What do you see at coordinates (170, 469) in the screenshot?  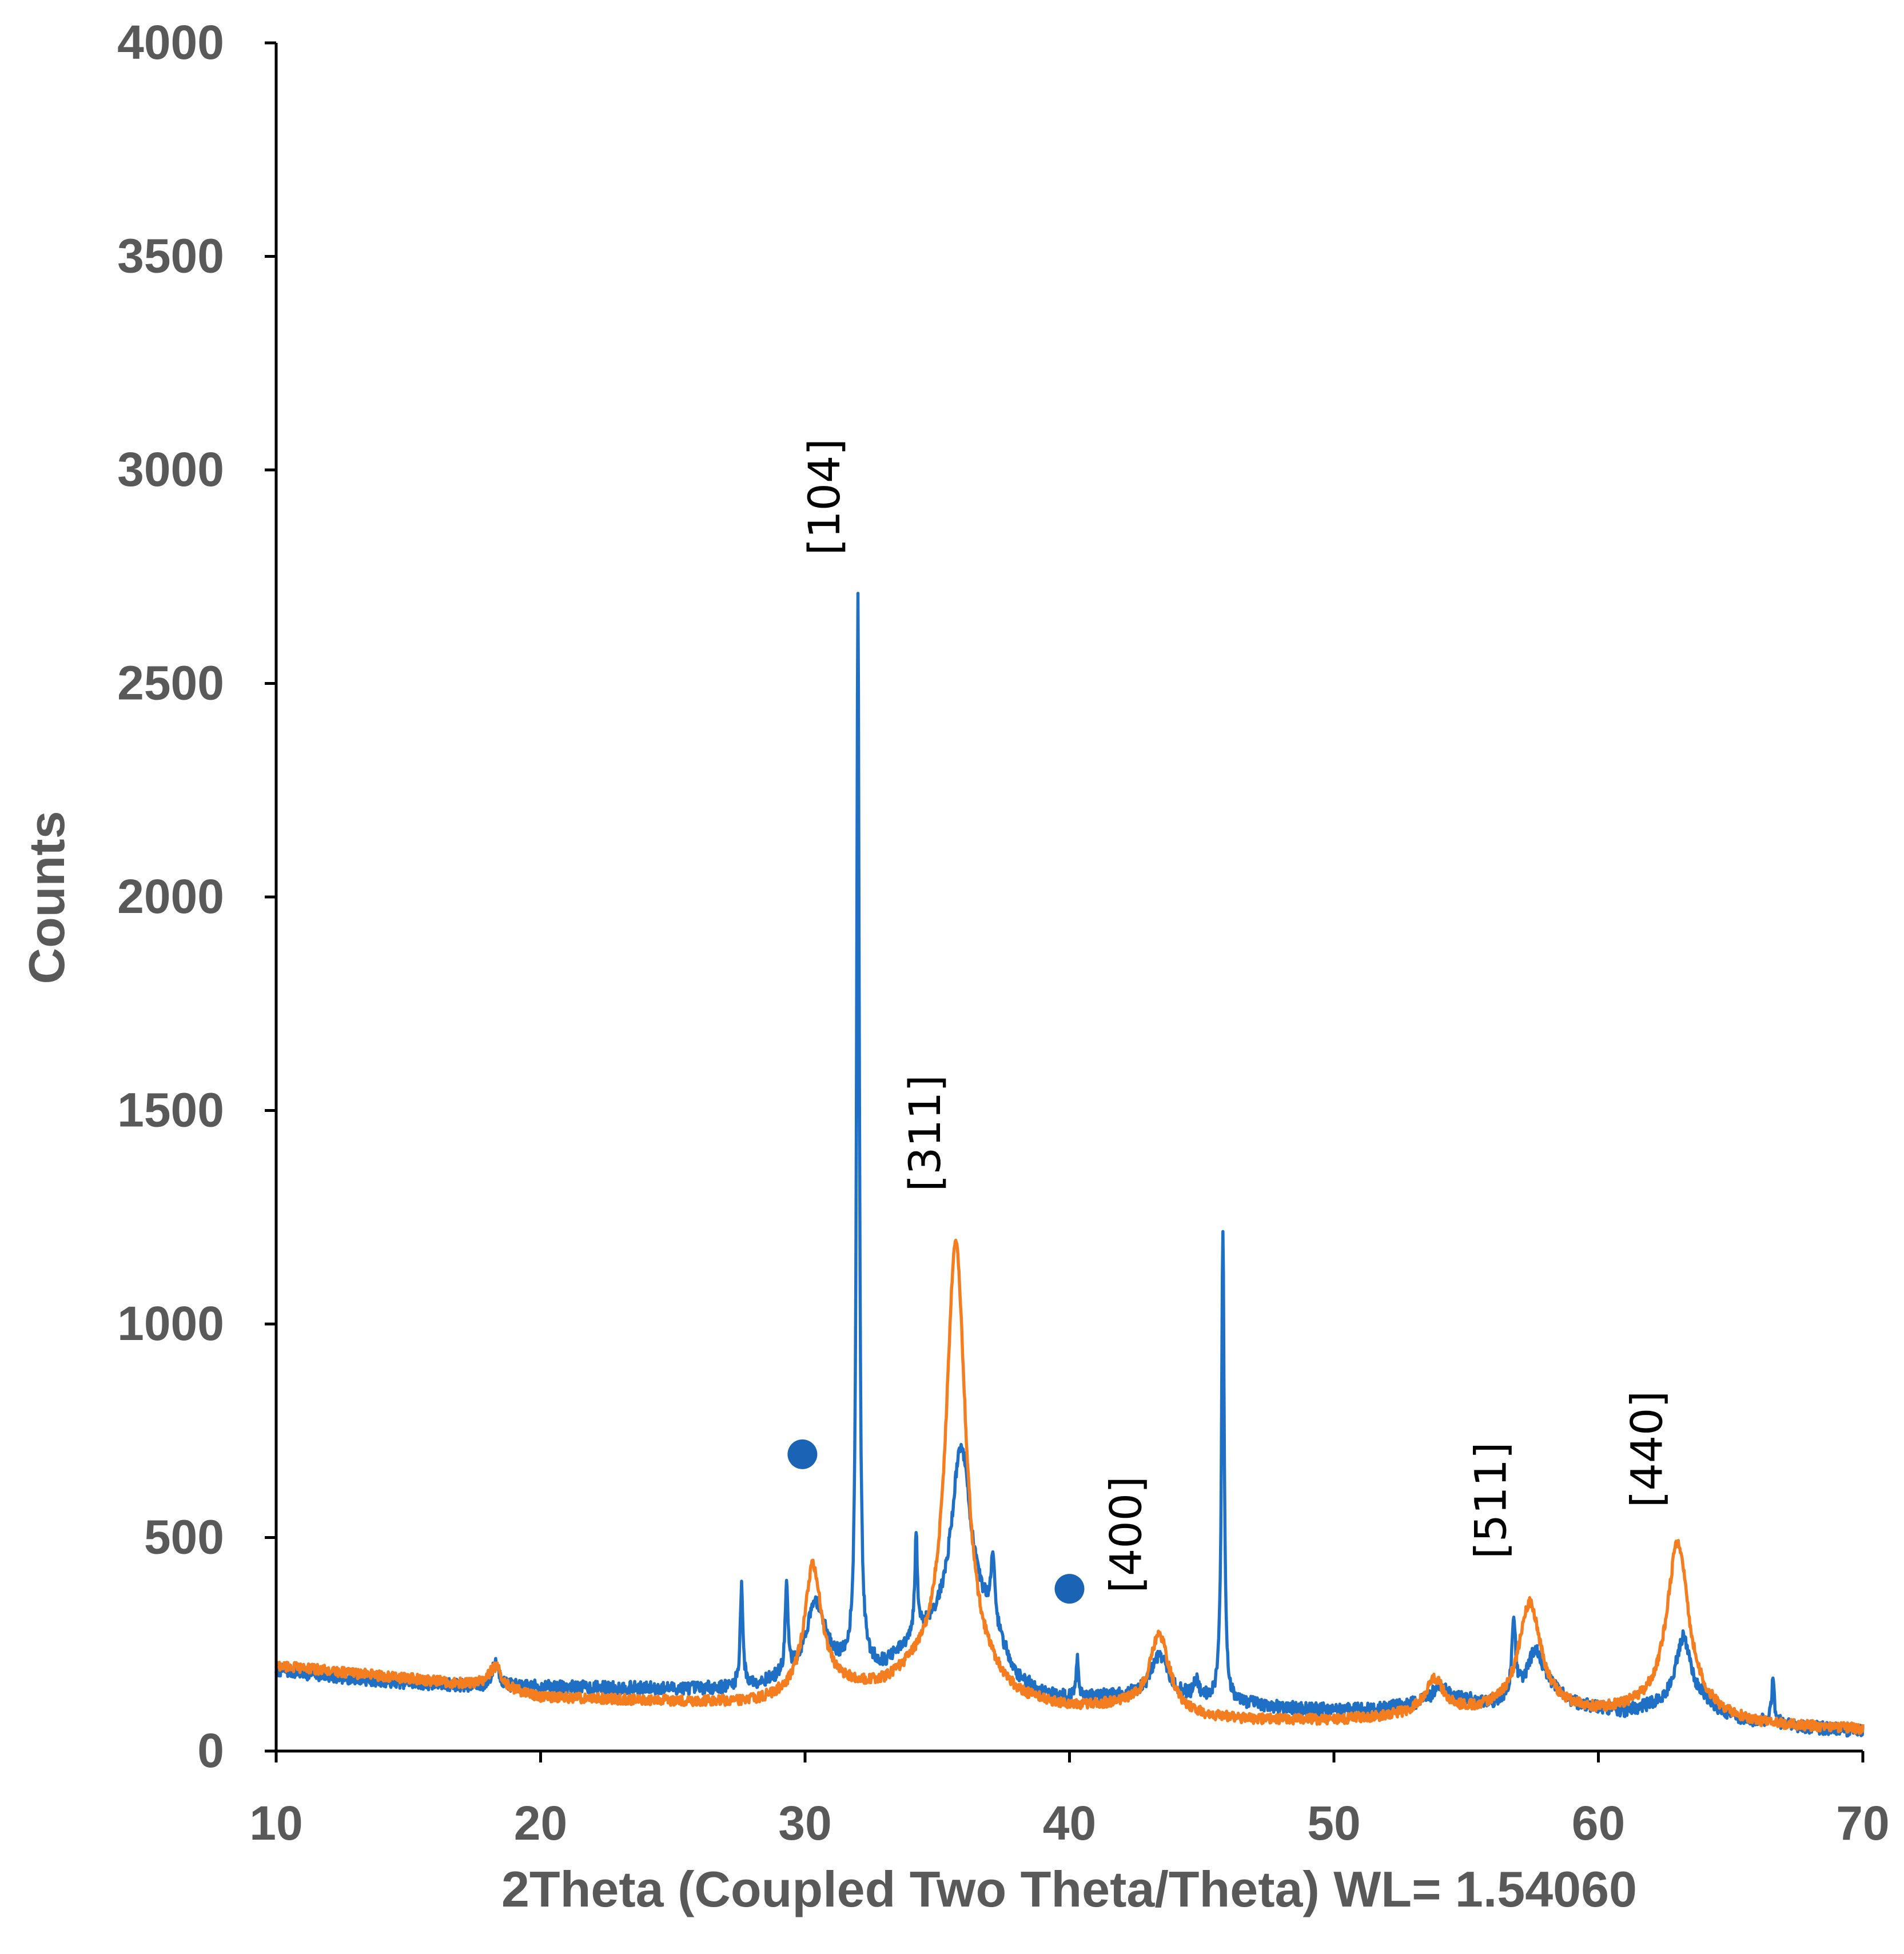 I see `y-tick-label: 3000` at bounding box center [170, 469].